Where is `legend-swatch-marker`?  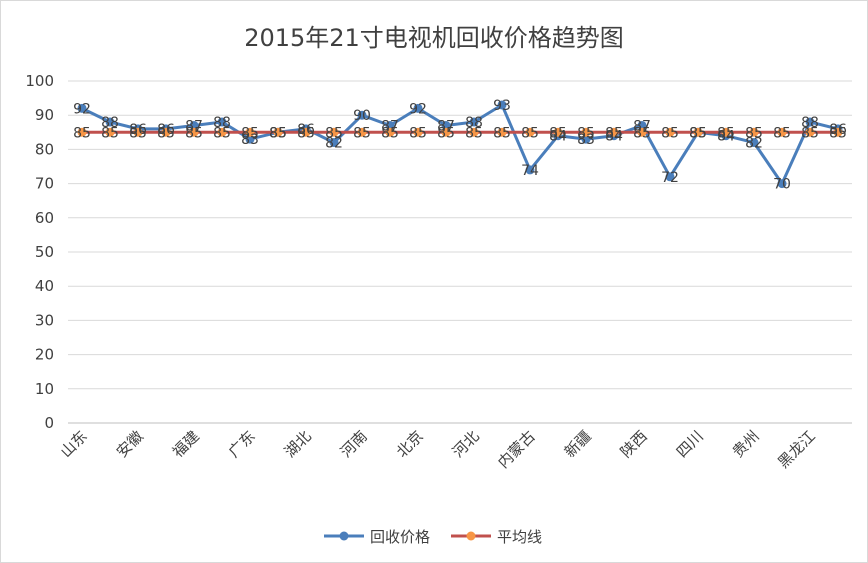
legend-swatch-marker is located at coordinates (344, 536).